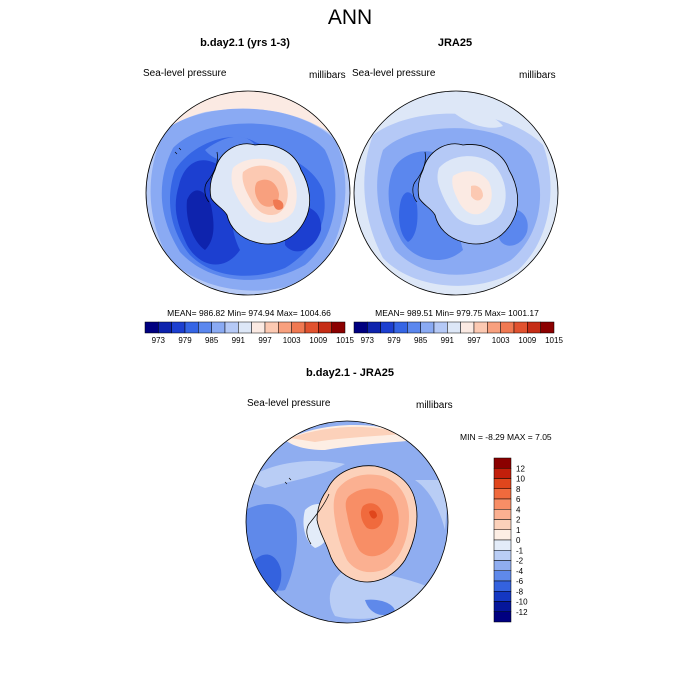 The height and width of the screenshot is (700, 700). I want to click on panel-1-colorbar-tick-label: 1009, so click(318, 340).